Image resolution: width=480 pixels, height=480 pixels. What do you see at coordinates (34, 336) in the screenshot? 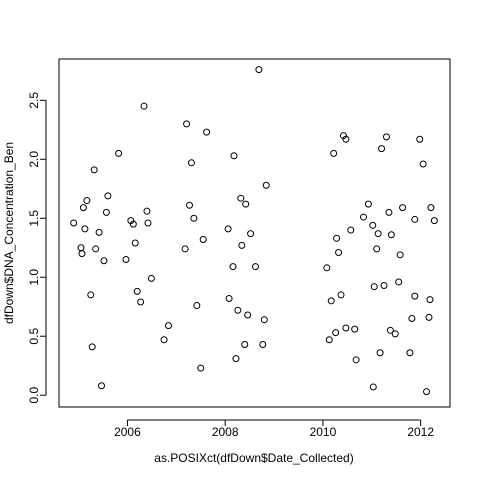
I see `y-tick-label: 0.5` at bounding box center [34, 336].